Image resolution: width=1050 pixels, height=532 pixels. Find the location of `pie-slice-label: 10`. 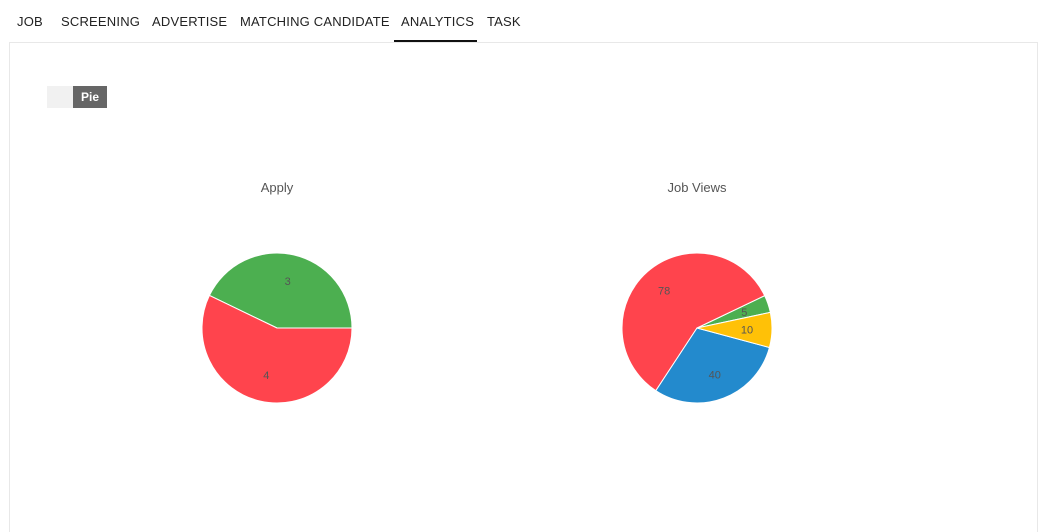

pie-slice-label: 10 is located at coordinates (747, 330).